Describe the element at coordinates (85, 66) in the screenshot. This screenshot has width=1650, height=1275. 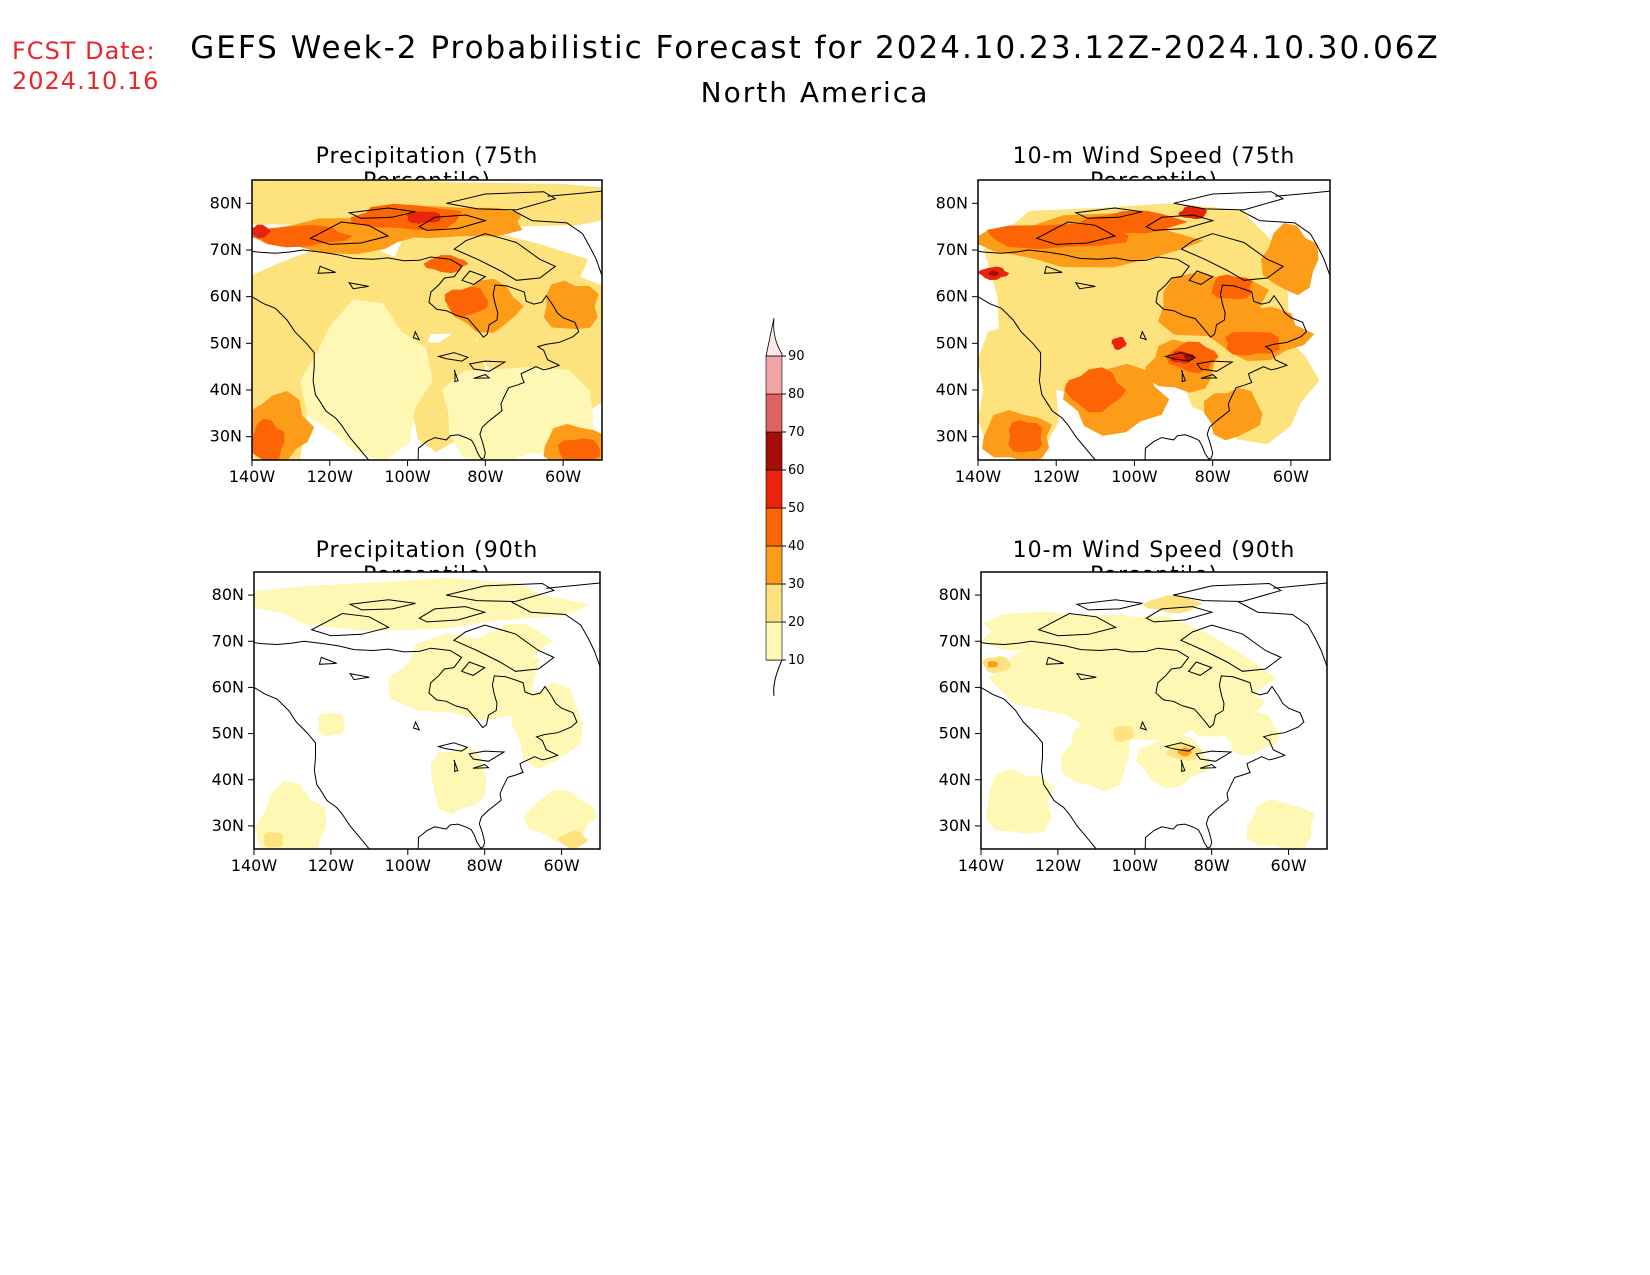
I see `forecast-date-label: FCST Date: 2024.10.16` at that location.